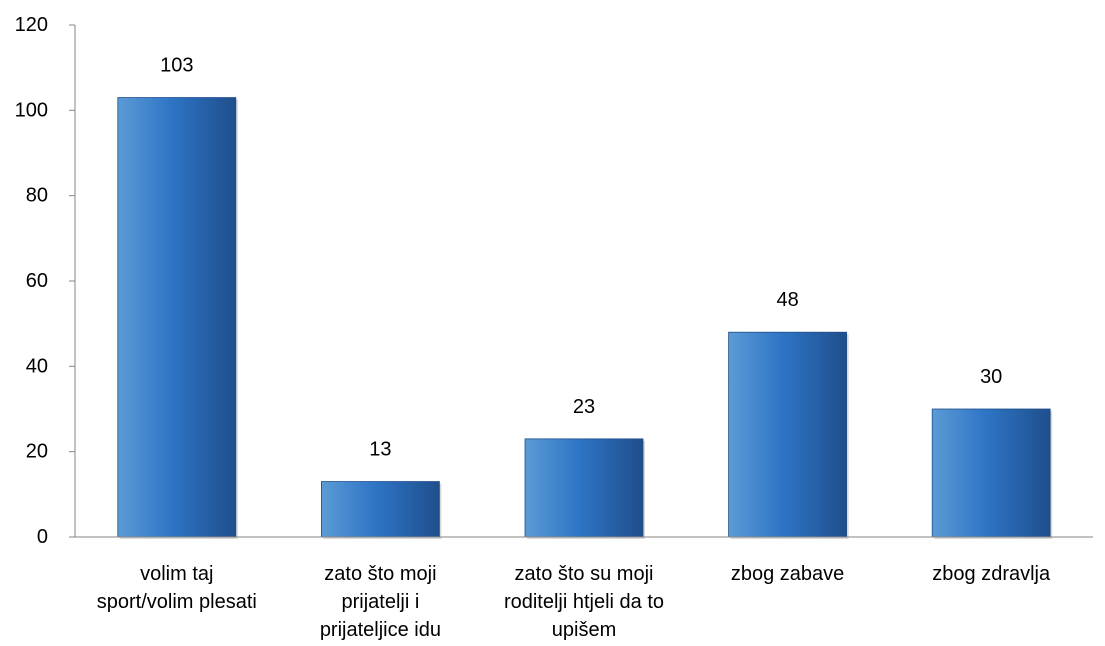 The height and width of the screenshot is (646, 1105). I want to click on data-label: 23, so click(584, 407).